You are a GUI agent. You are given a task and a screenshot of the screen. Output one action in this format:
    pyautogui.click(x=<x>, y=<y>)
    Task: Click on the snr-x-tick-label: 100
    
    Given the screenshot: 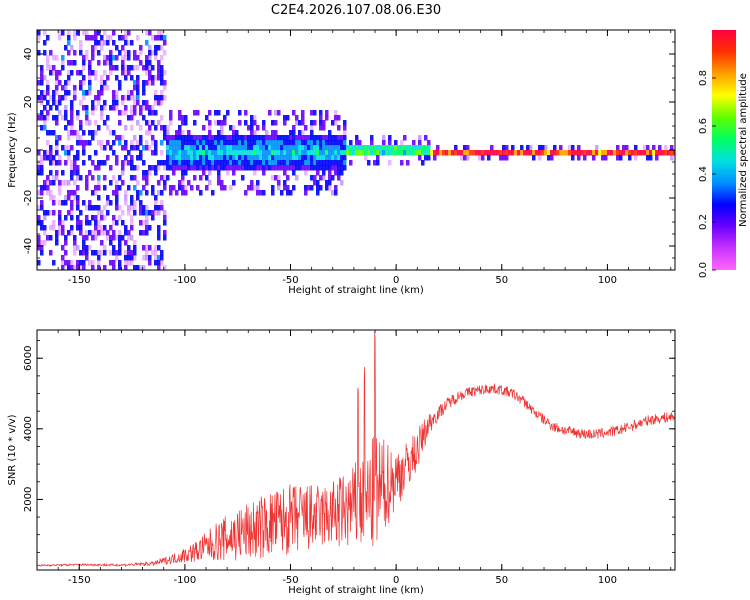 What is the action you would take?
    pyautogui.click(x=607, y=580)
    